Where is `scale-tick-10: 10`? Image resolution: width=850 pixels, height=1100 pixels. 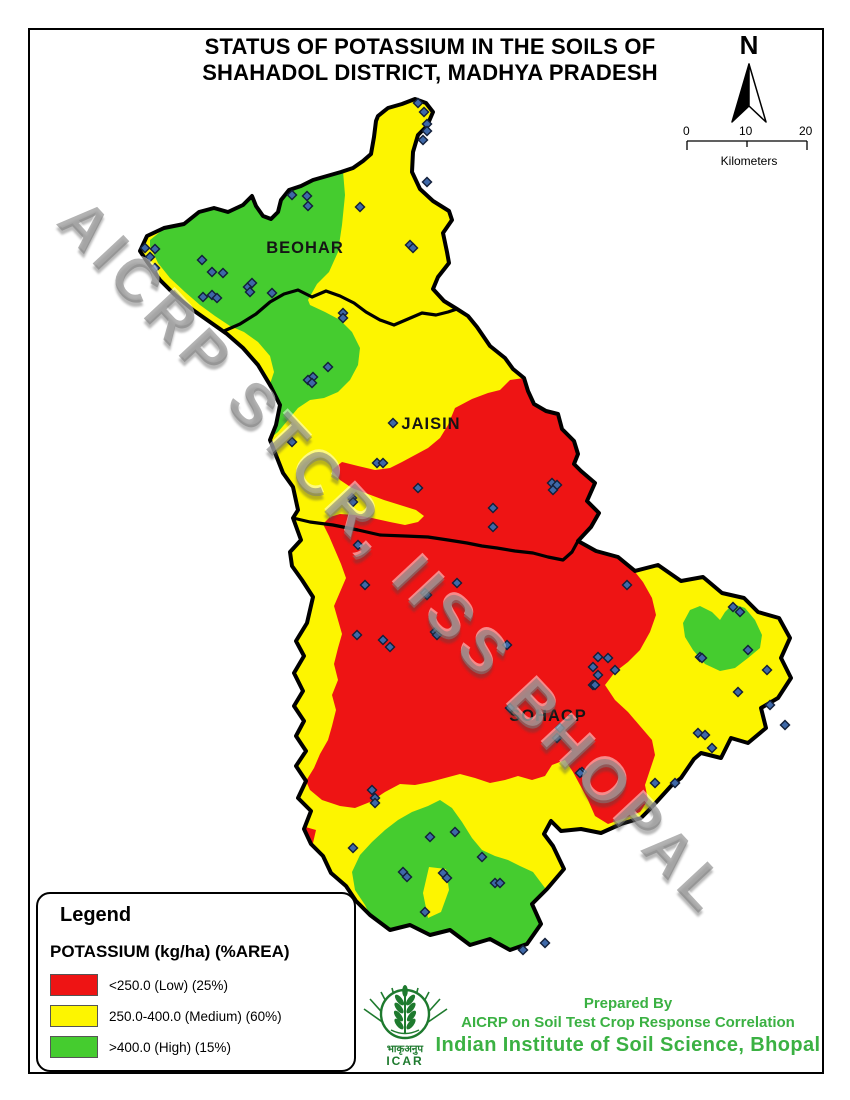 scale-tick-10: 10 is located at coordinates (746, 131).